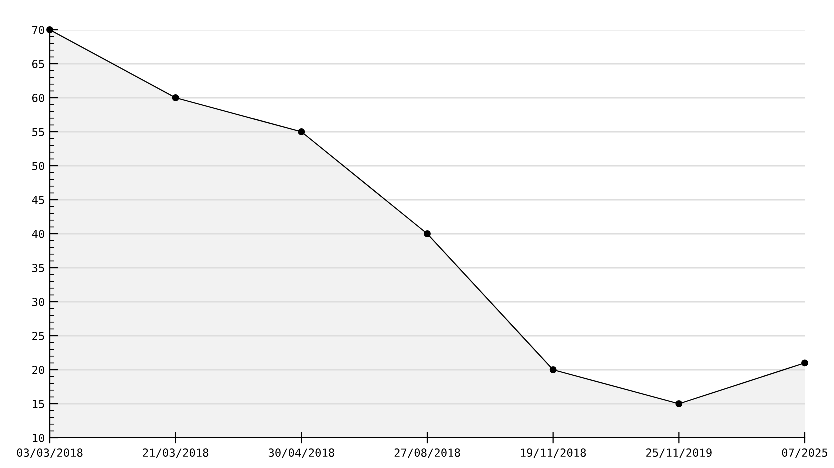 The width and height of the screenshot is (834, 468). Describe the element at coordinates (38, 302) in the screenshot. I see `y-tick-label: 30` at that location.